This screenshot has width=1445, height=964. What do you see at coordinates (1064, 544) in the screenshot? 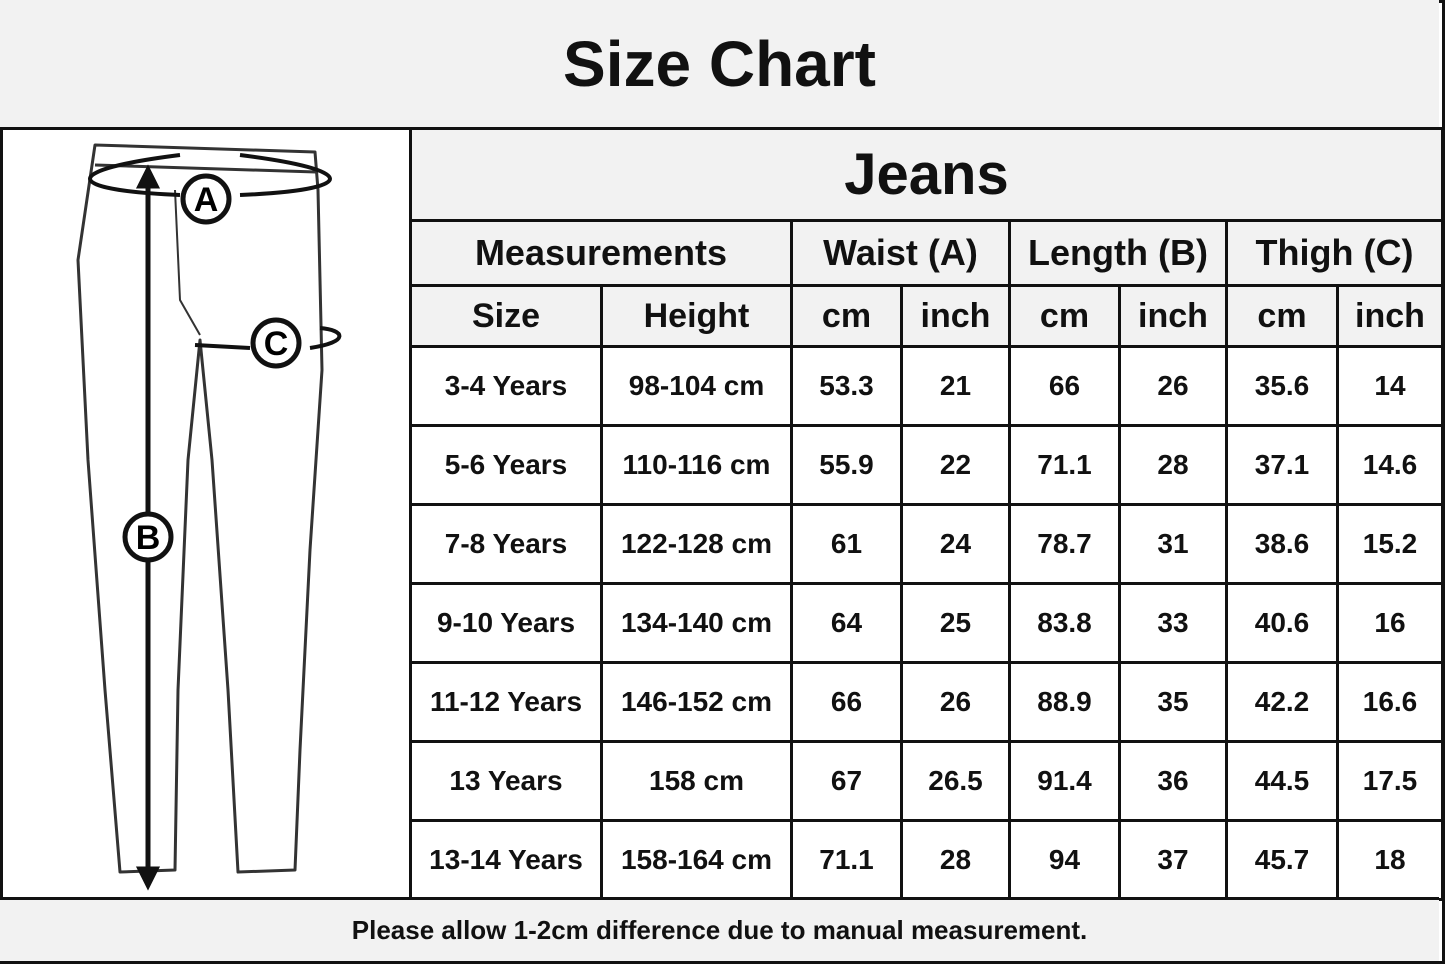
I see `table-cell: 78.7` at bounding box center [1064, 544].